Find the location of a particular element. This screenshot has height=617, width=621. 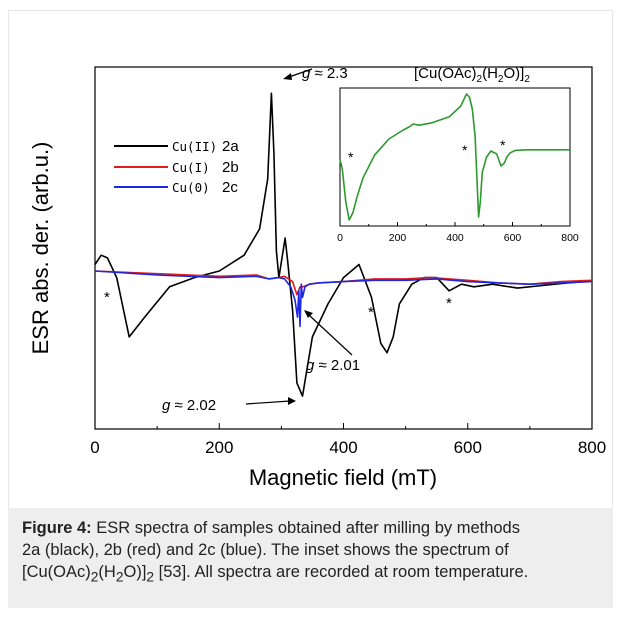

inset-x-ticks: 0 200 400 600 800 is located at coordinates (458, 233).